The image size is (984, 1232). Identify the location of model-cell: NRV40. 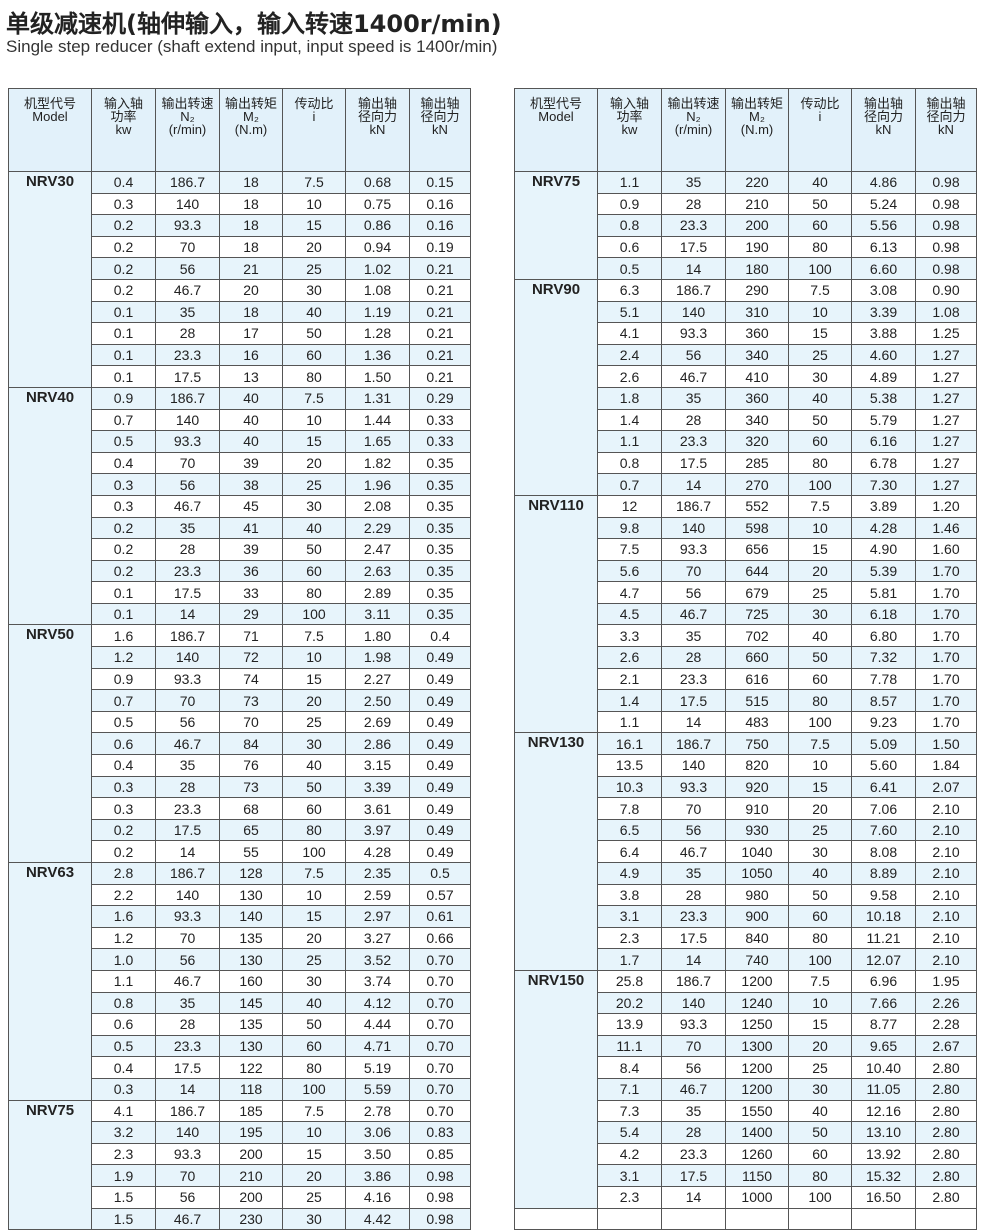
(50, 506).